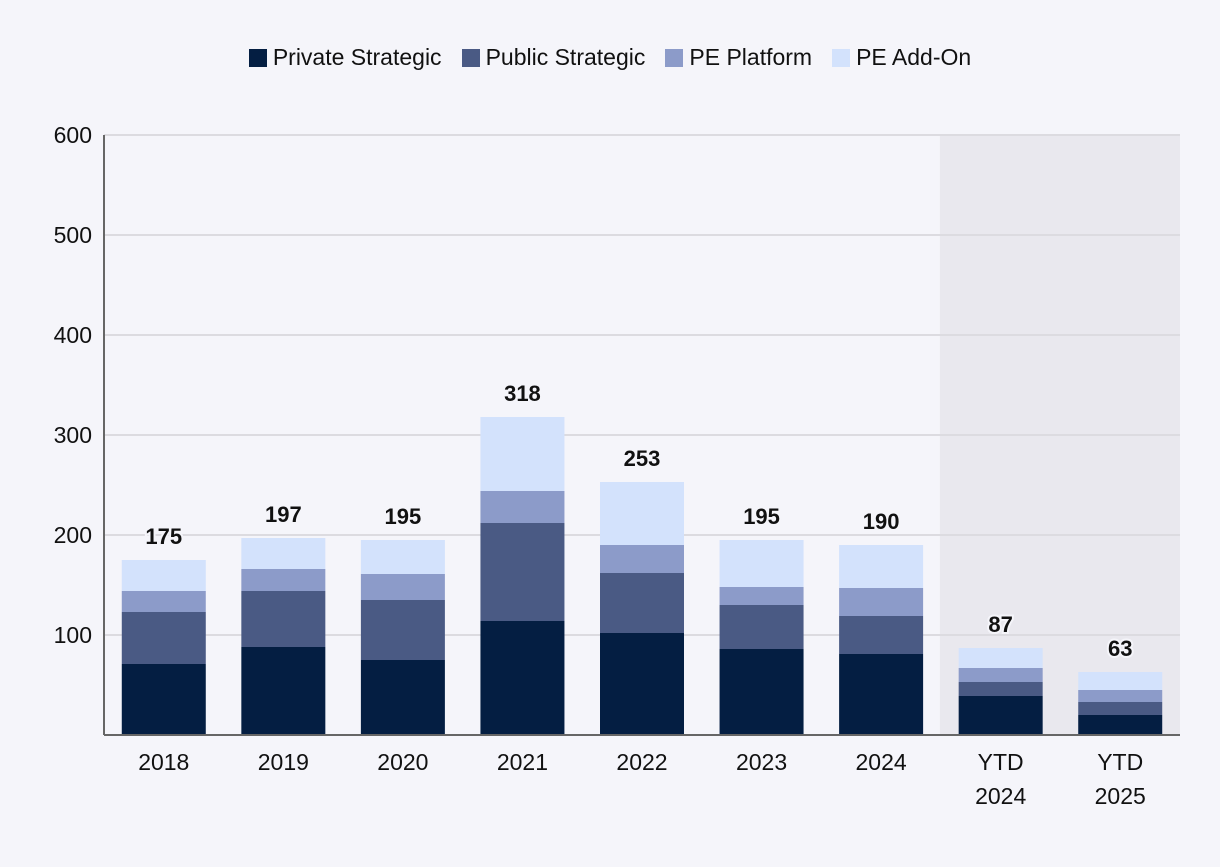  Describe the element at coordinates (1120, 648) in the screenshot. I see `total-label: 63` at that location.